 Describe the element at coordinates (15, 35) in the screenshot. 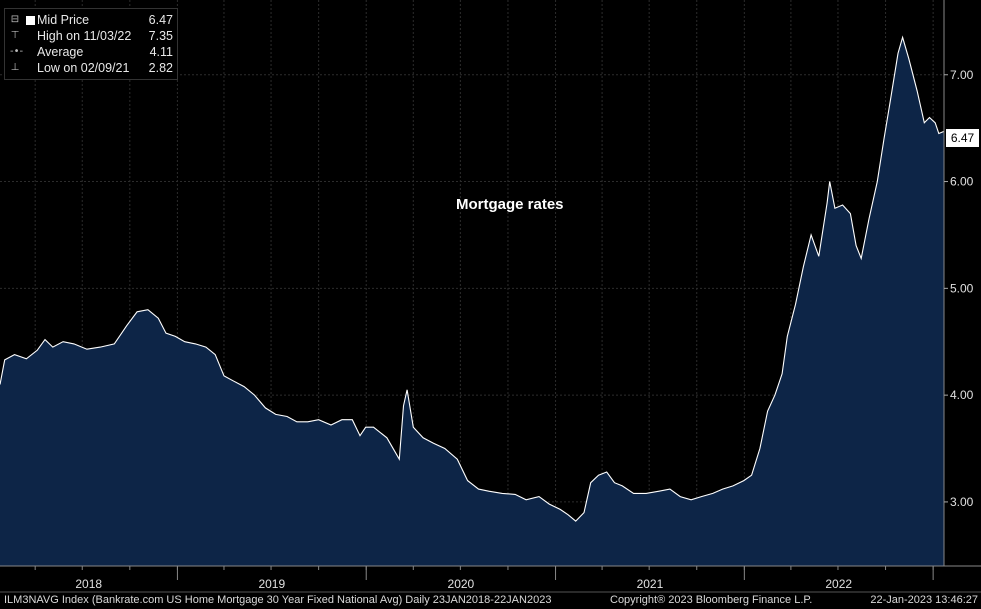

I see `high-marker-icon: ⊤` at that location.